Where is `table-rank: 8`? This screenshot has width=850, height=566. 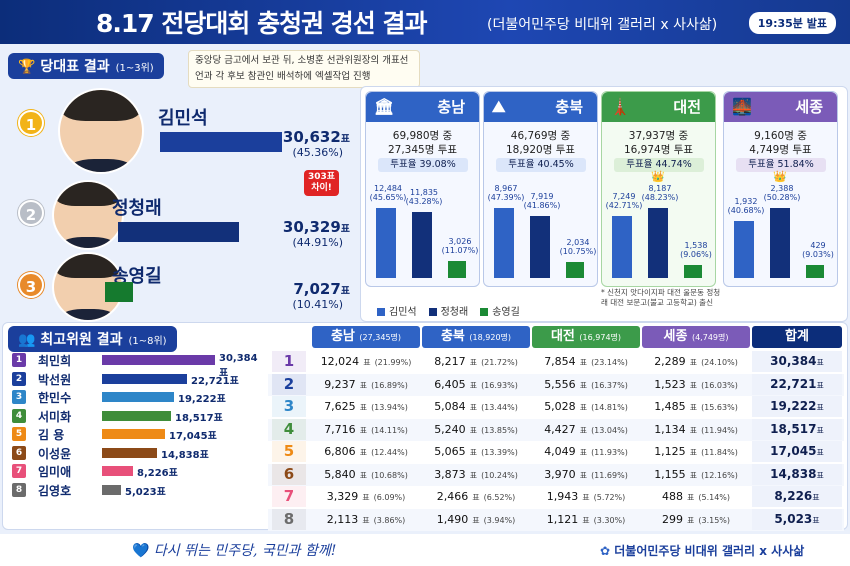 table-rank: 8 is located at coordinates (289, 519).